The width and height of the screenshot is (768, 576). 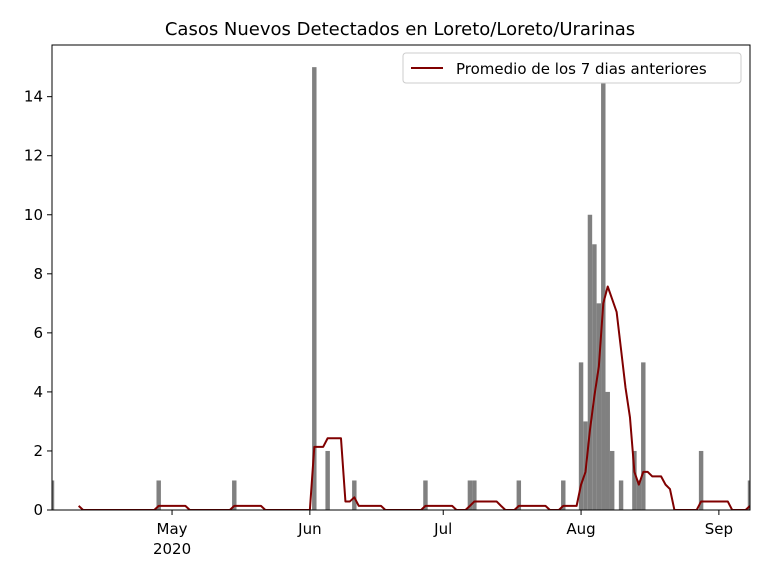 I want to click on y-tick-label: 6, so click(x=38, y=333).